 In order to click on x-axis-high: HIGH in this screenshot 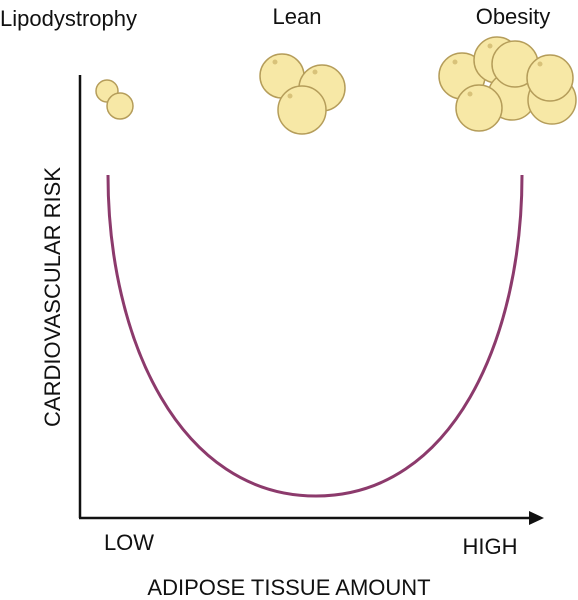, I will do `click(490, 546)`.